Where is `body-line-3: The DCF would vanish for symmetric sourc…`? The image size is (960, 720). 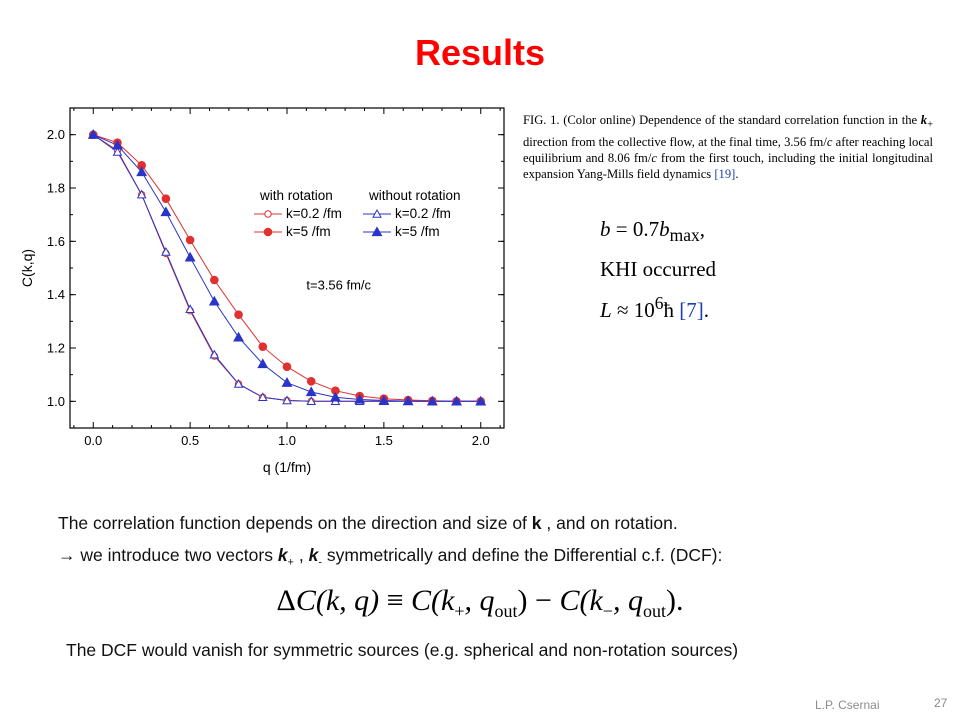 body-line-3: The DCF would vanish for symmetric sourc… is located at coordinates (402, 650).